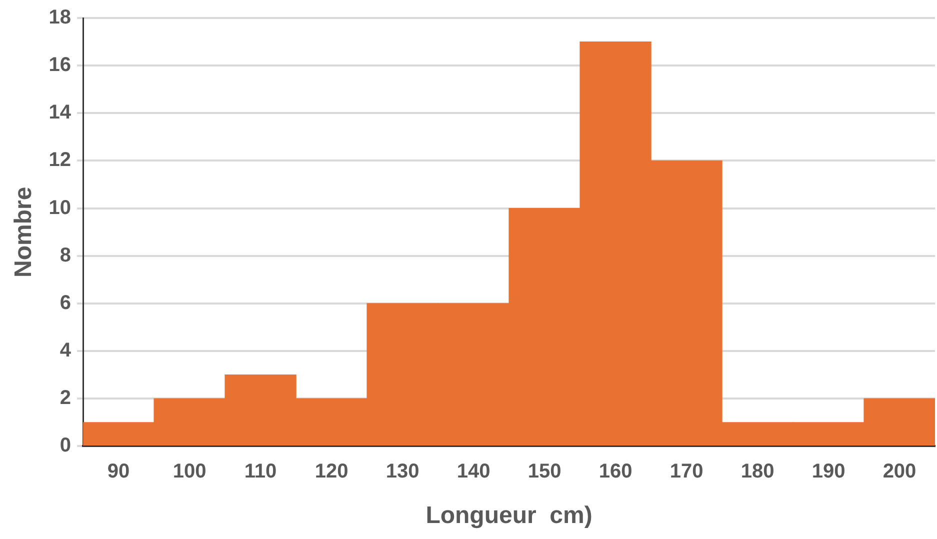 The height and width of the screenshot is (539, 937). I want to click on x-tick-label: 140, so click(473, 471).